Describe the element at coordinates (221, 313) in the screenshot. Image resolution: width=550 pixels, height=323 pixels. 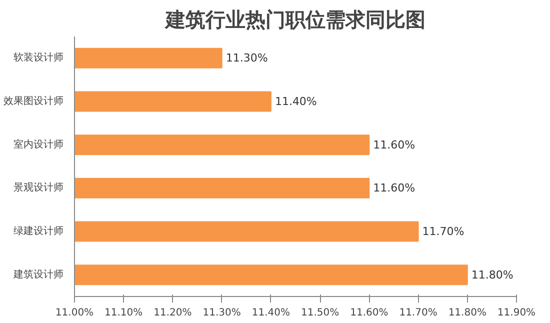
I see `x-tick-label: 11.30%` at that location.